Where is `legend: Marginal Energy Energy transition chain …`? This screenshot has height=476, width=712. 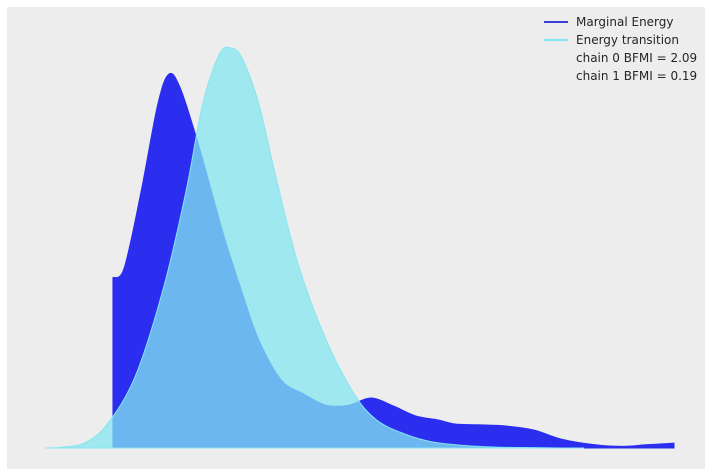 legend: Marginal Energy Energy transition chain … is located at coordinates (620, 49).